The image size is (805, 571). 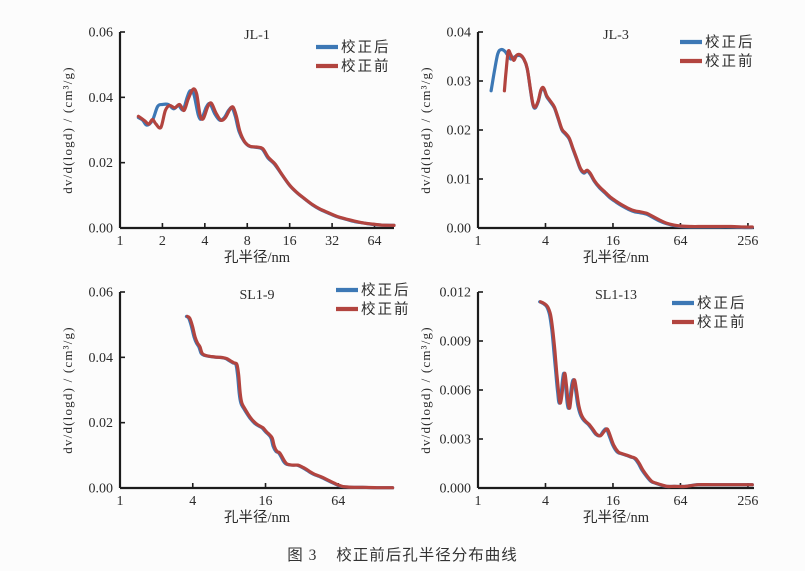 What do you see at coordinates (427, 555) in the screenshot?
I see `figure-caption-text: 校正前后孔半径分布曲线` at bounding box center [427, 555].